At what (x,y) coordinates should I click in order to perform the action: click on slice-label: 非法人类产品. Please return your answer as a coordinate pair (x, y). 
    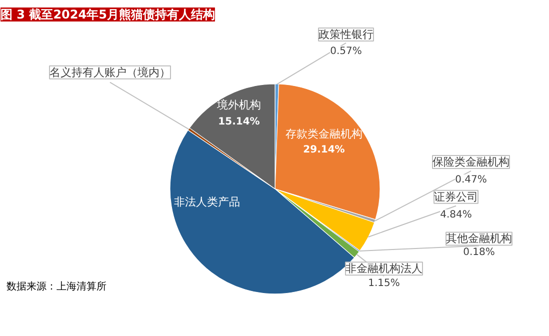
    Looking at the image, I should click on (207, 201).